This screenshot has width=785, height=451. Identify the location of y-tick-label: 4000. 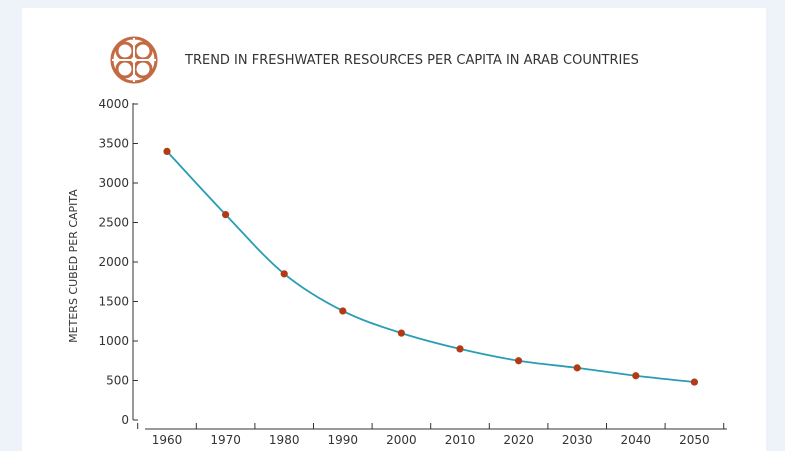
(113, 104).